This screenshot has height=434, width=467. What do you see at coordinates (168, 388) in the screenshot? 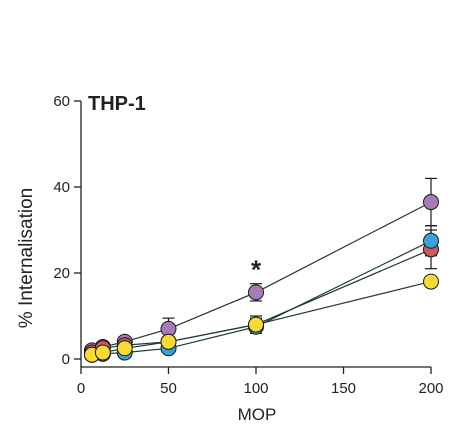
I see `x-tick-label: 50` at bounding box center [168, 388].